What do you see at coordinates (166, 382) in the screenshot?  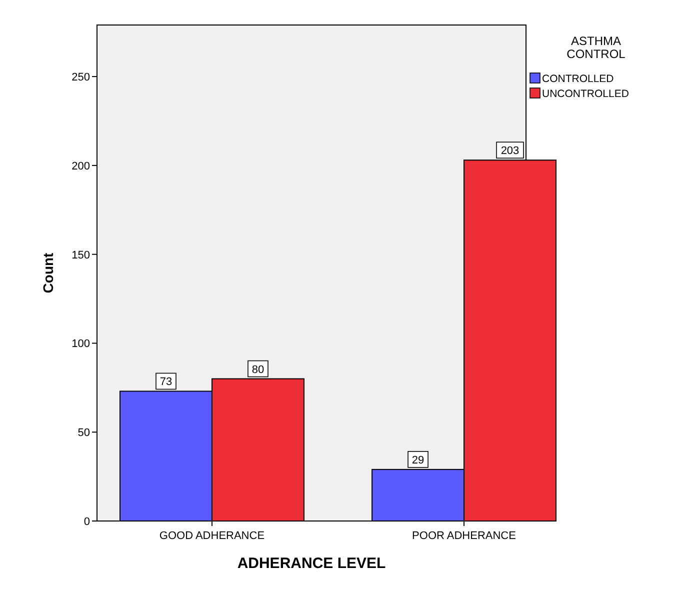 I see `data-label: 73` at bounding box center [166, 382].